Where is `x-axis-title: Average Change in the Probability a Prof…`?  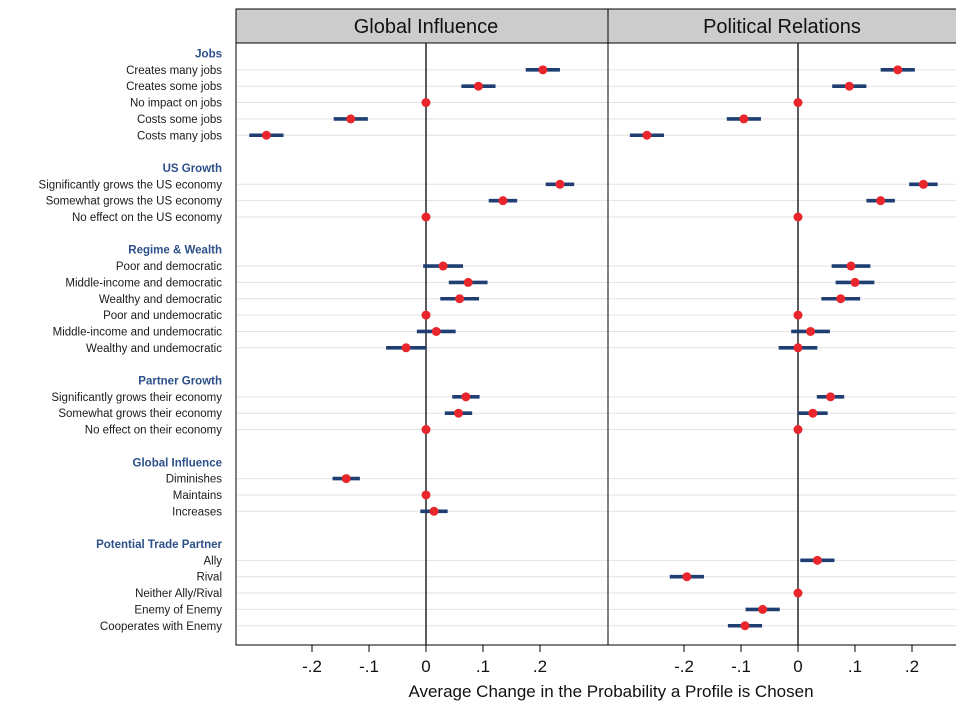 x-axis-title: Average Change in the Probability a Prof… is located at coordinates (610, 691).